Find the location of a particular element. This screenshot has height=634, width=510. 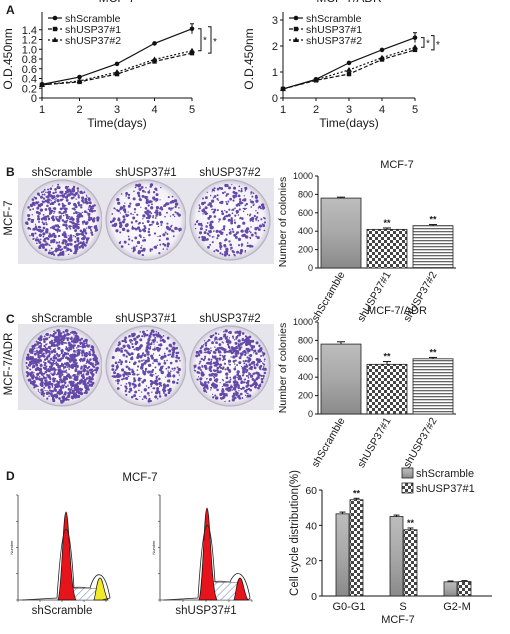

y-tick-label: 200 is located at coordinates (305, 250).